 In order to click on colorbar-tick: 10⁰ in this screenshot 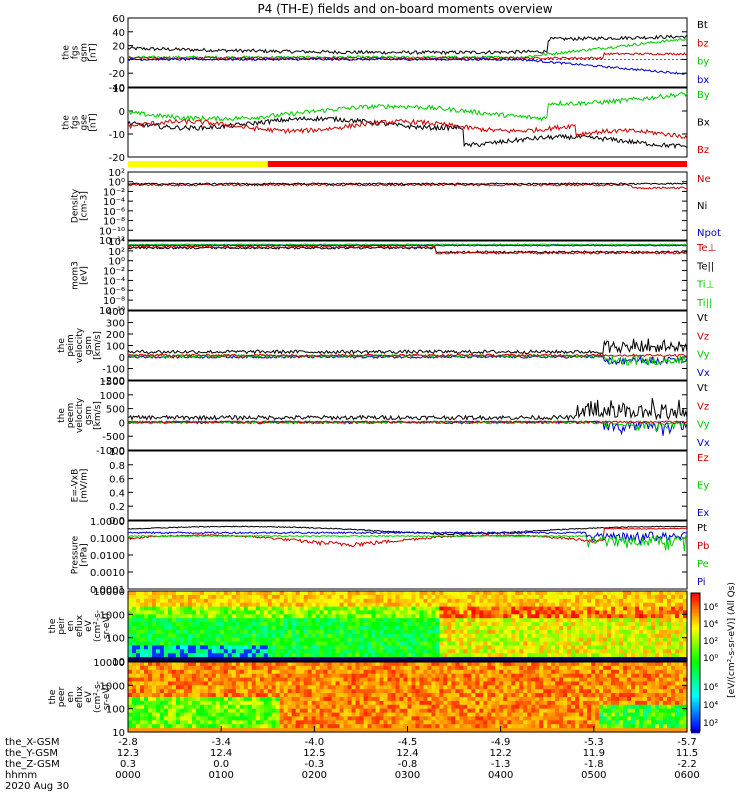, I will do `click(710, 659)`.